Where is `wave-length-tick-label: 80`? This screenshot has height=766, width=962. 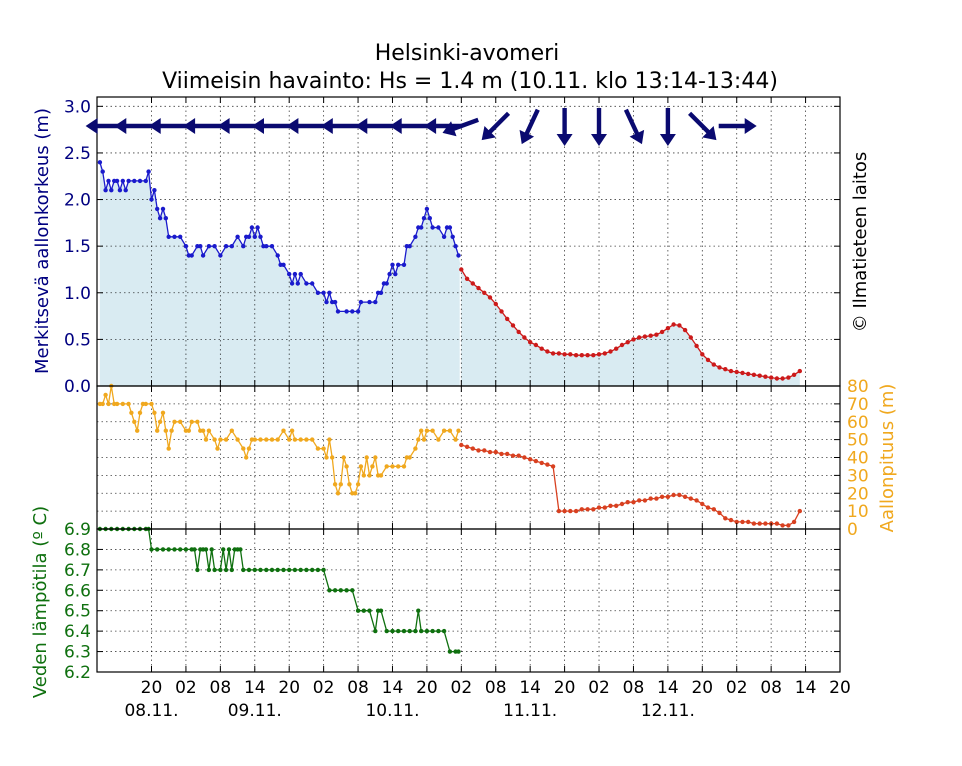 wave-length-tick-label: 80 is located at coordinates (858, 387).